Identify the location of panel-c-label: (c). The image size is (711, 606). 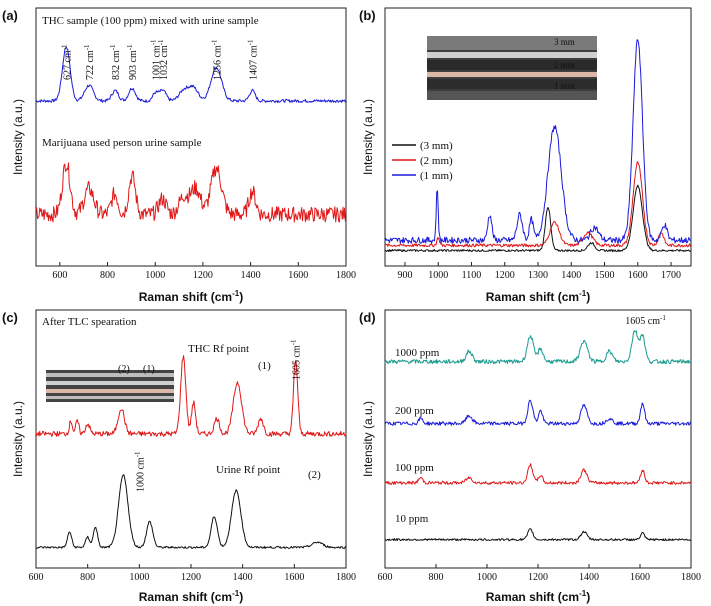
(10, 317).